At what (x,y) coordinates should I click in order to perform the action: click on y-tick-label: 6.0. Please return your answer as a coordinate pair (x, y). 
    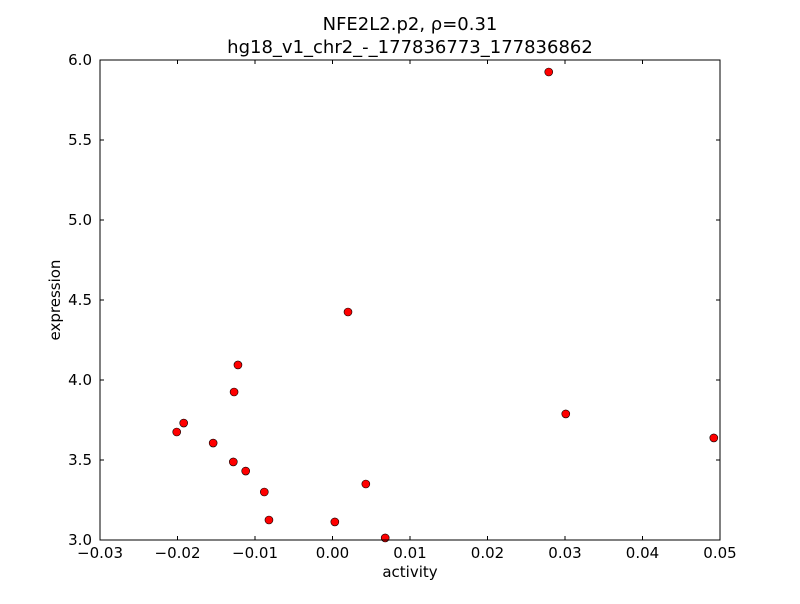
    Looking at the image, I should click on (80, 60).